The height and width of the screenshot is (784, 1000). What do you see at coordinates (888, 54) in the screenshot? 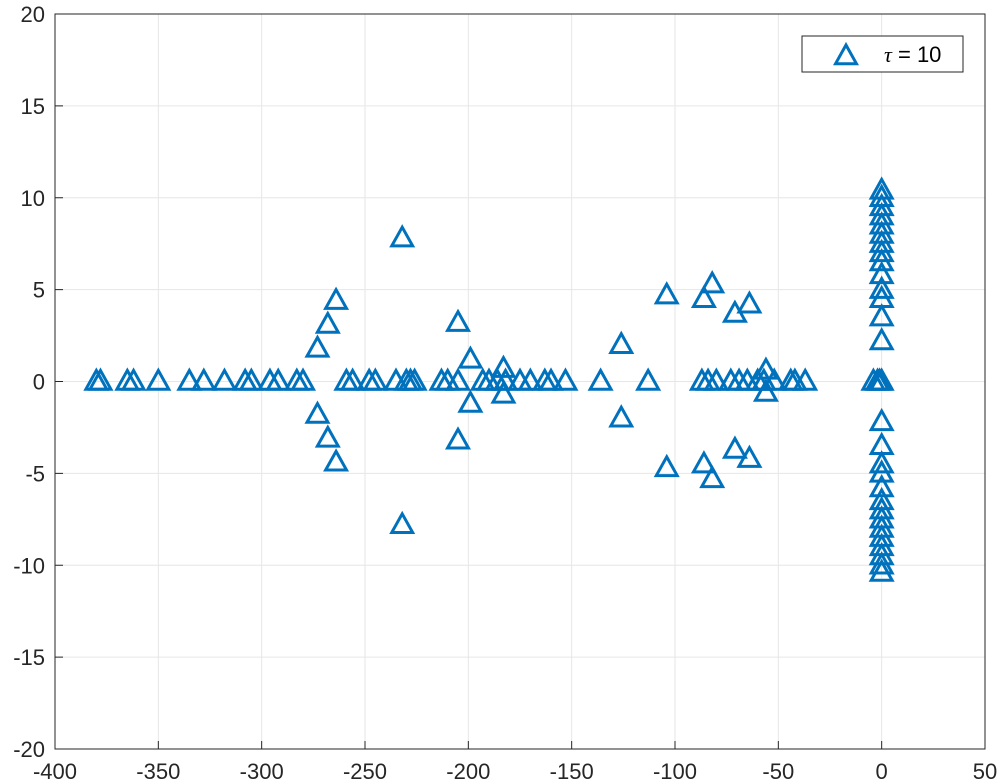
I see `legend-tau-symbol: τ` at bounding box center [888, 54].